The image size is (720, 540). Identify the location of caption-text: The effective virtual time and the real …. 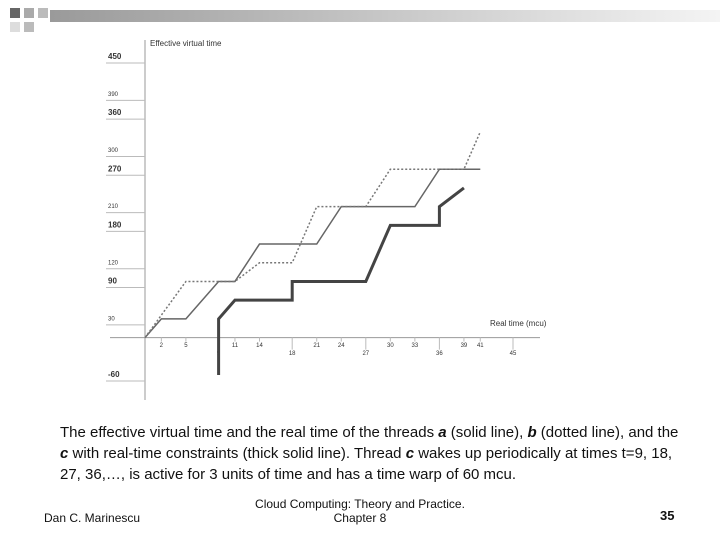
(249, 432).